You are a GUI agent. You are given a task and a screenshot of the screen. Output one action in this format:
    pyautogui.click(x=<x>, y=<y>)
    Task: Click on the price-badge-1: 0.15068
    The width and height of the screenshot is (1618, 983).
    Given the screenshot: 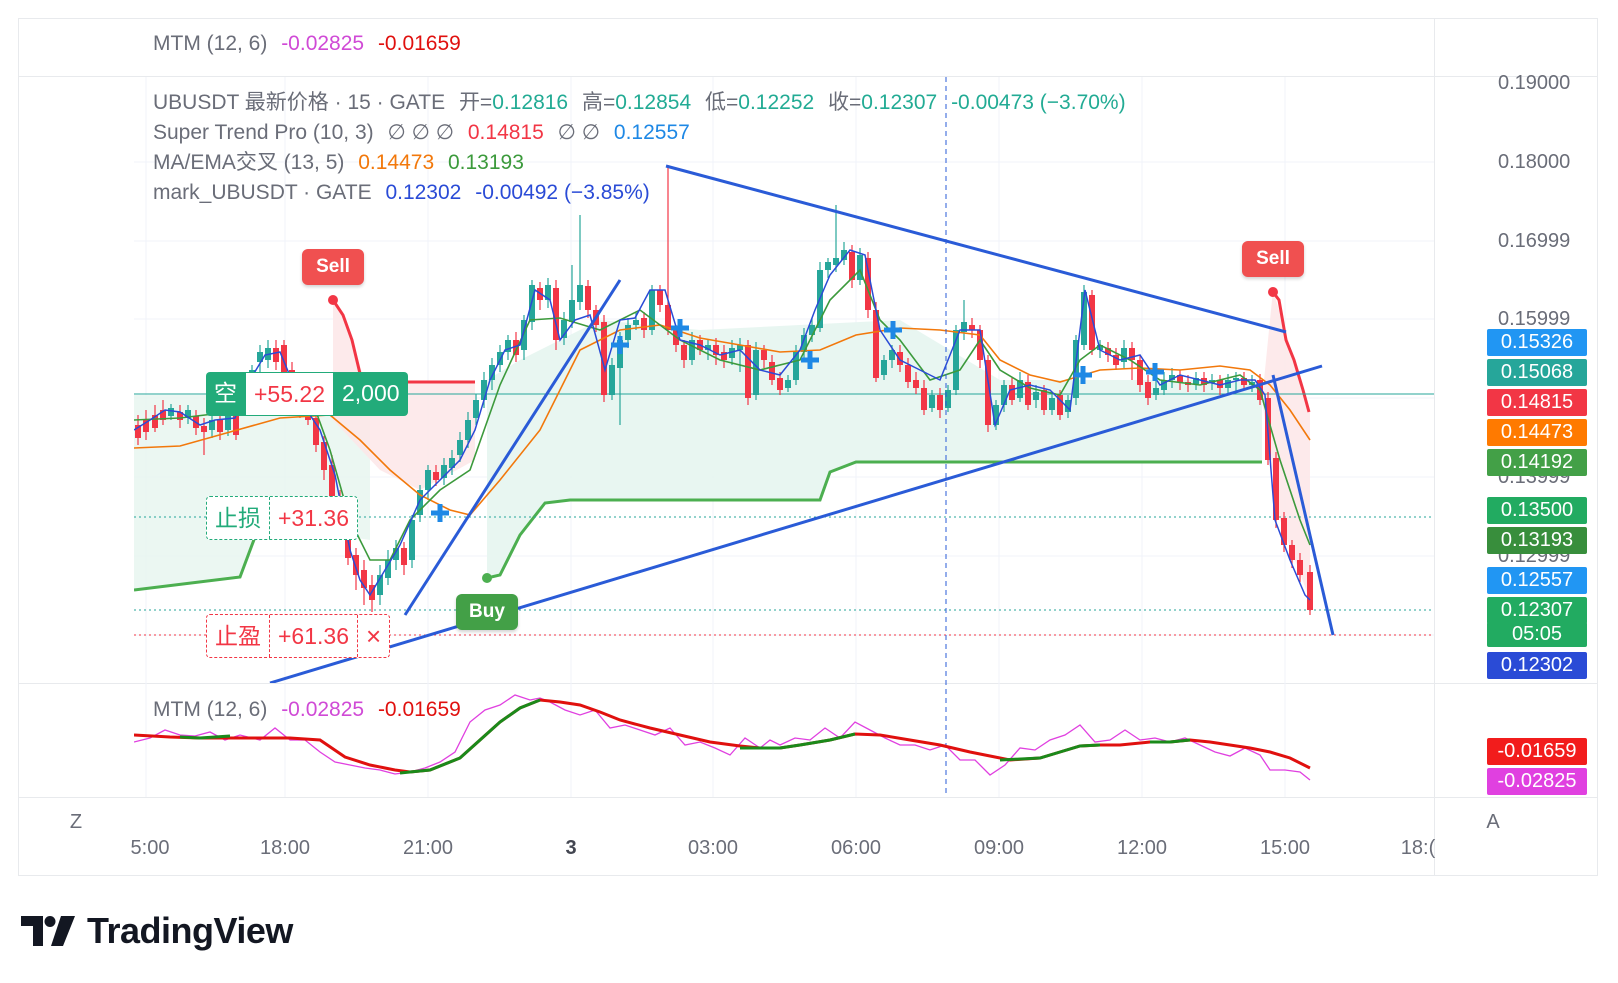 What is the action you would take?
    pyautogui.click(x=1537, y=372)
    